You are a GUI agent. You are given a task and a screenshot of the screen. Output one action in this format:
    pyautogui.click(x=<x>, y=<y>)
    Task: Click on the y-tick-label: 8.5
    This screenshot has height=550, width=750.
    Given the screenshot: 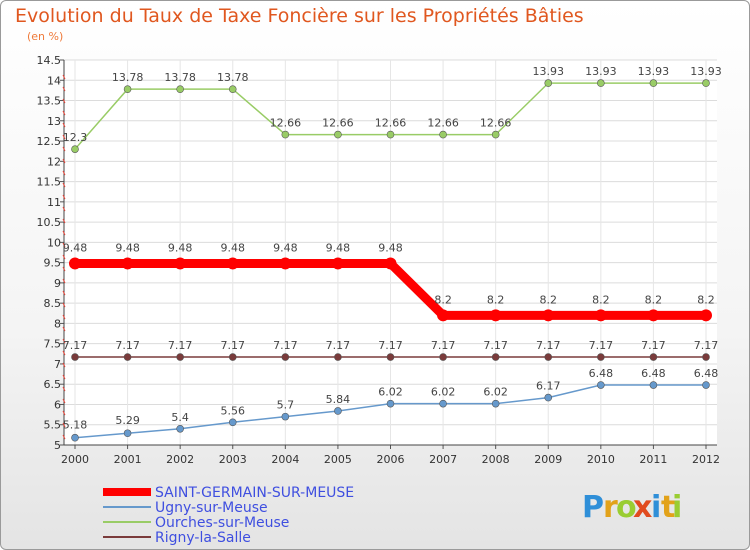 What is the action you would take?
    pyautogui.click(x=53, y=303)
    